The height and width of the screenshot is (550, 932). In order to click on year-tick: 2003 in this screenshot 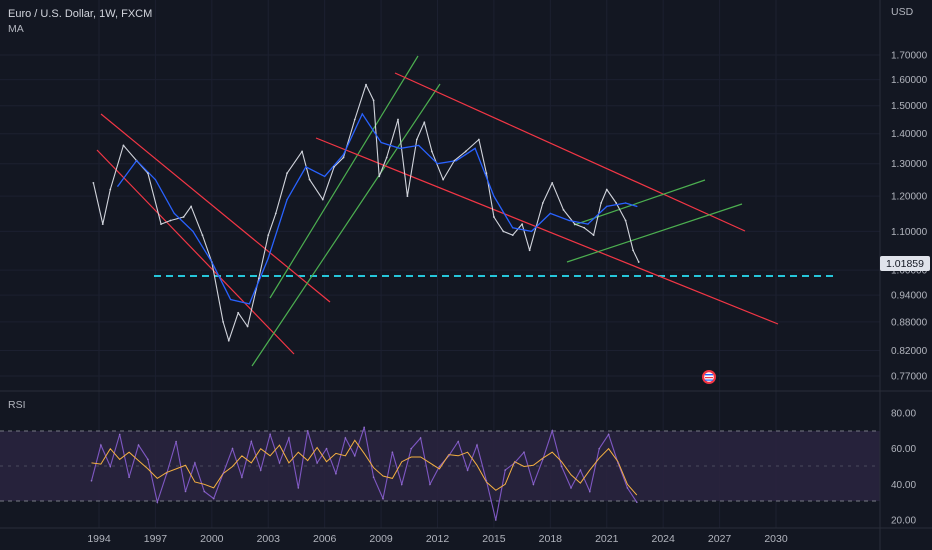, I will do `click(269, 539)`.